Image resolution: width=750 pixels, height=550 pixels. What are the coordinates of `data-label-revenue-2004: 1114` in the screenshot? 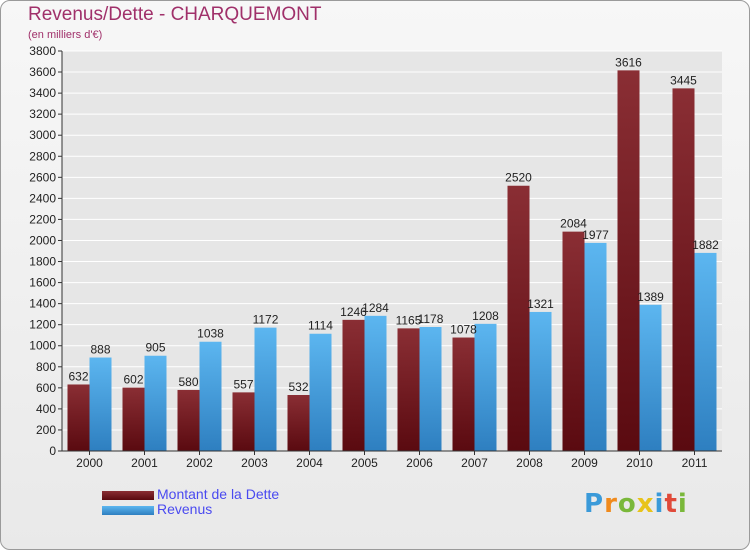 It's located at (320, 326).